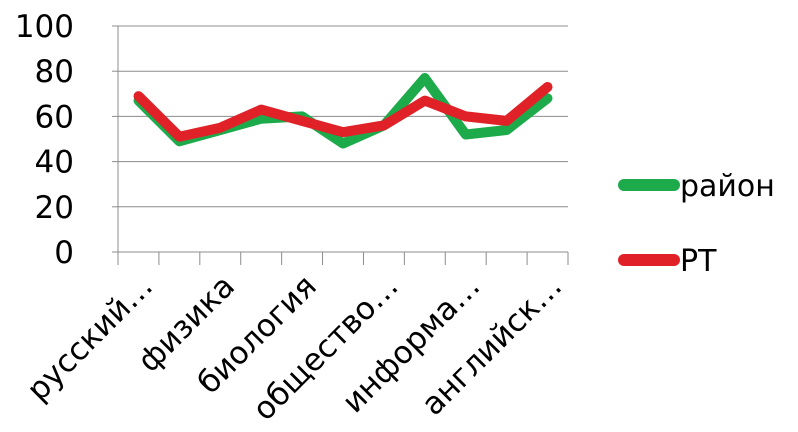  I want to click on y-tick-label-100: 100, so click(44, 27).